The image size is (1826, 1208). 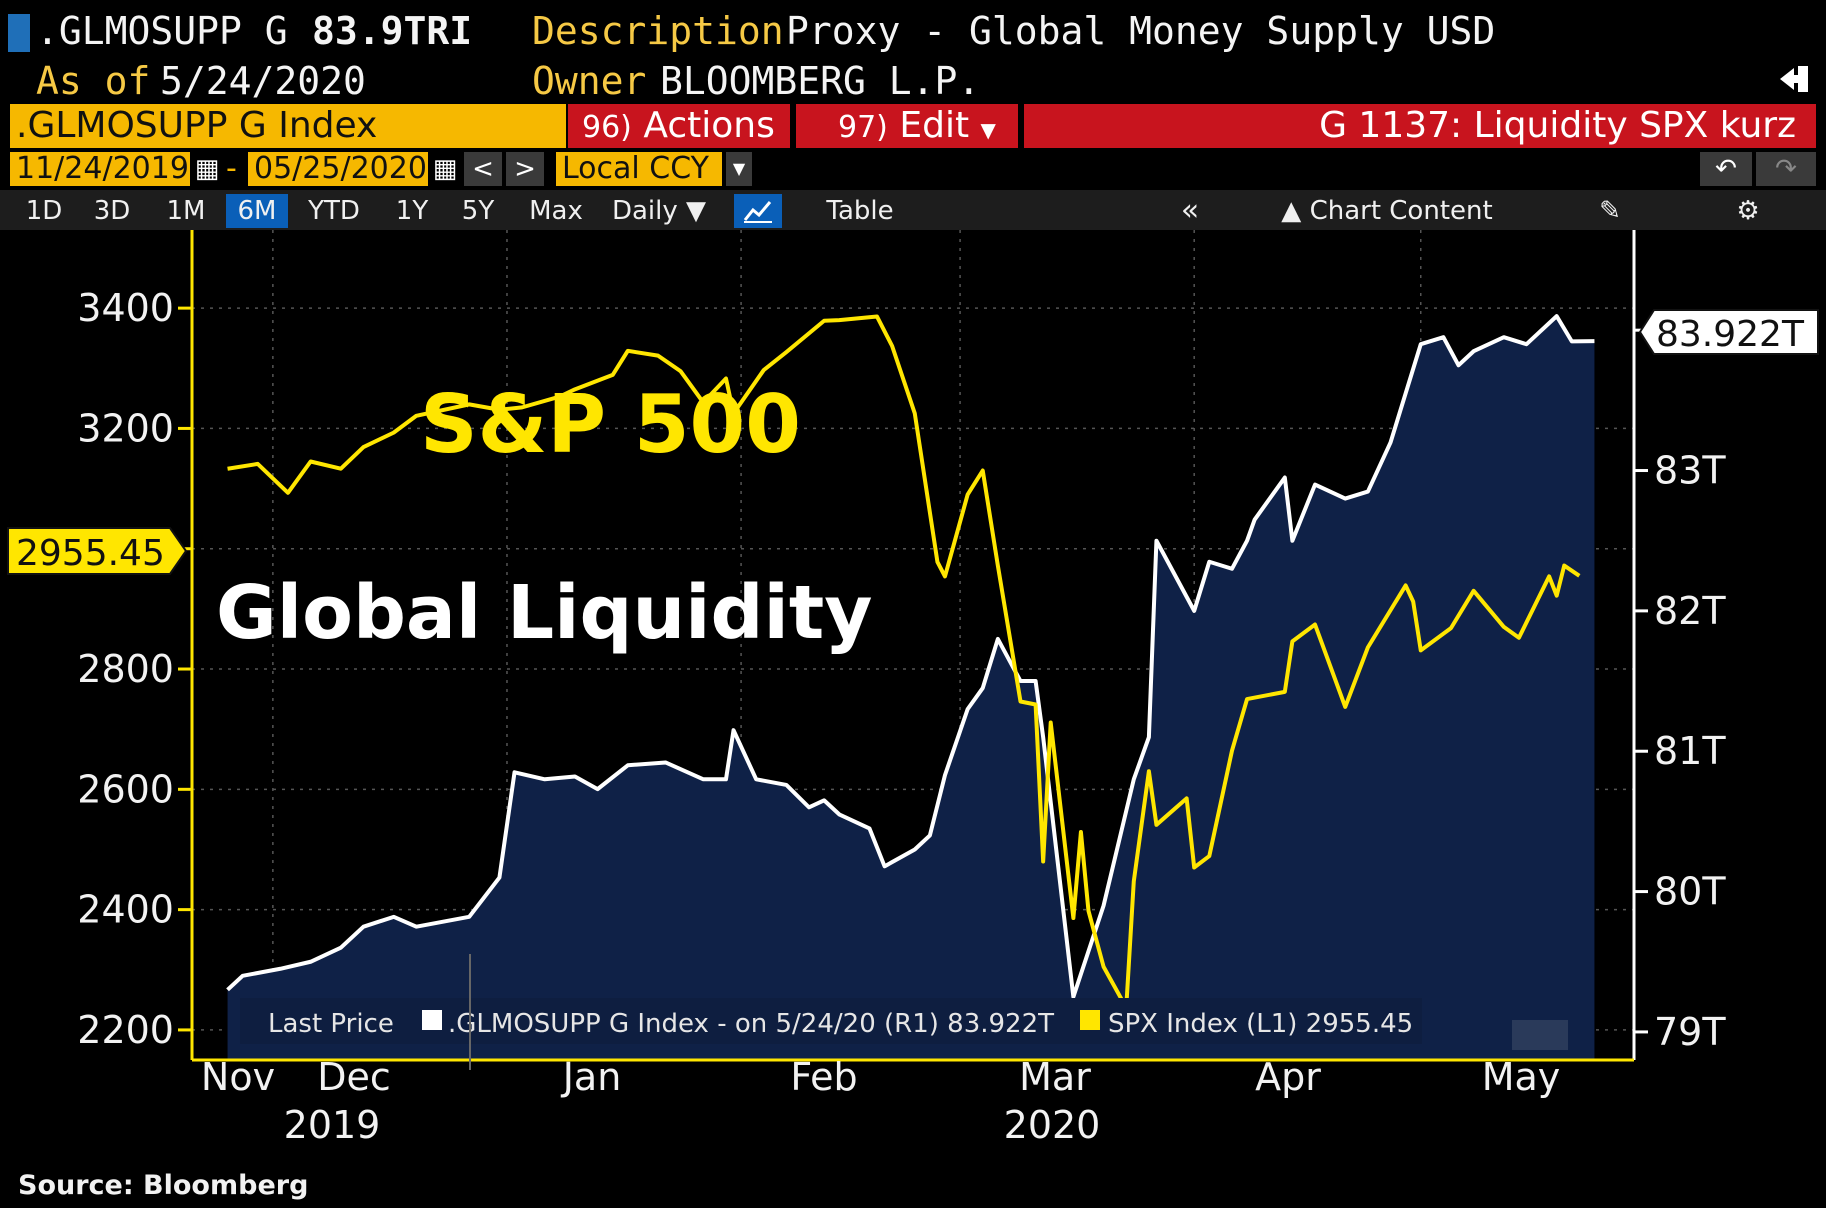 I want to click on left-tick-label: 2200, so click(x=125, y=1030).